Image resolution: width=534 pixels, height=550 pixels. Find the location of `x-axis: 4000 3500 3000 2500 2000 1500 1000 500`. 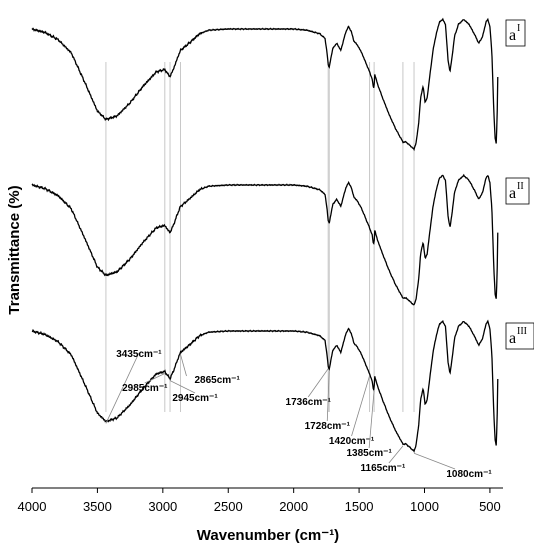

x-axis: 4000 3500 3000 2500 2000 1500 1000 500 is located at coordinates (260, 500).